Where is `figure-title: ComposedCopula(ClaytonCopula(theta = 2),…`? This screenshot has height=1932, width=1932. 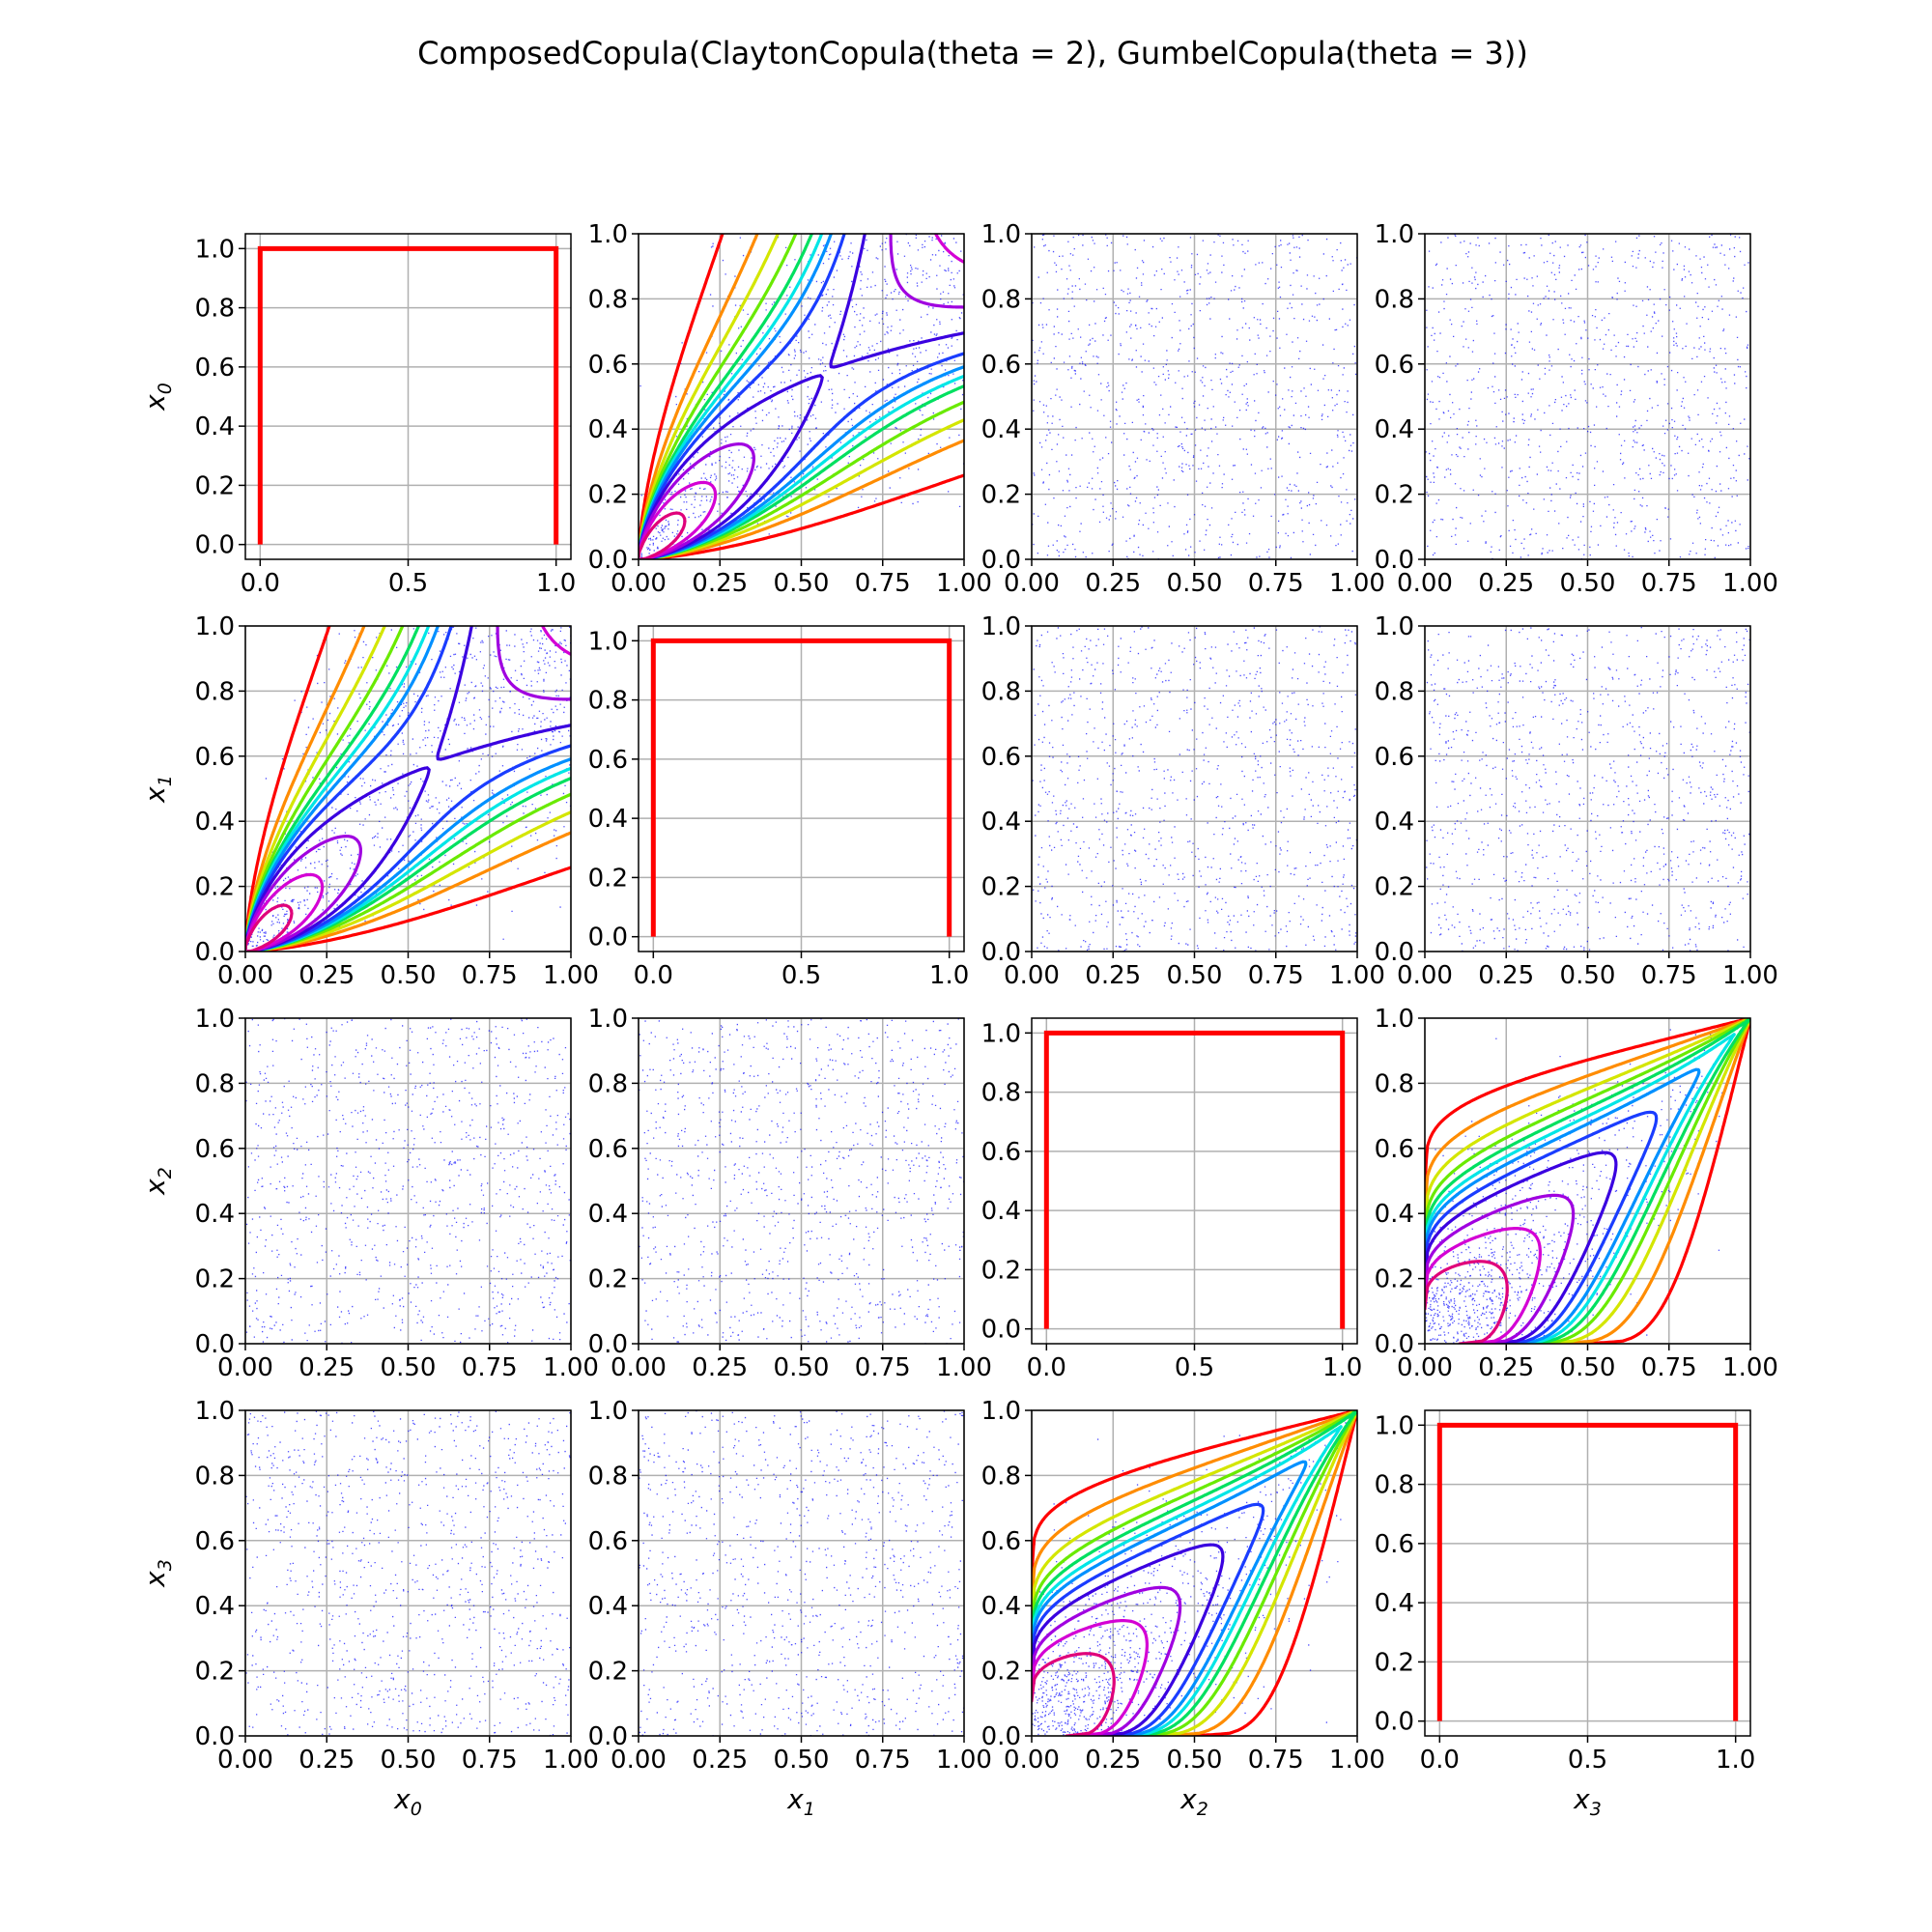
figure-title: ComposedCopula(ClaytonCopula(theta = 2),… is located at coordinates (972, 53).